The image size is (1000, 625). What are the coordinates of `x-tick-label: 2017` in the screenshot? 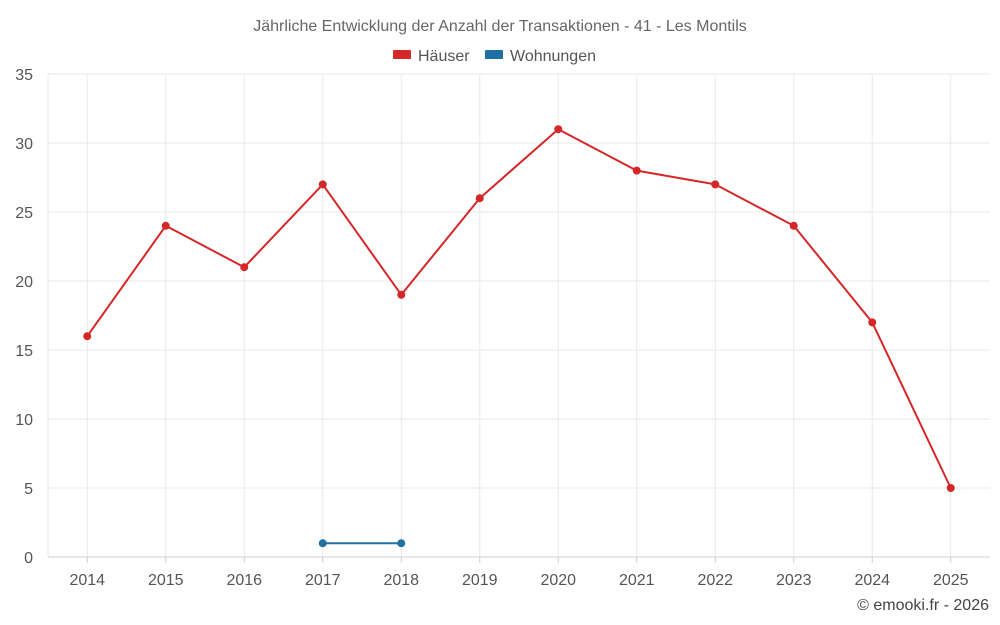 It's located at (323, 580).